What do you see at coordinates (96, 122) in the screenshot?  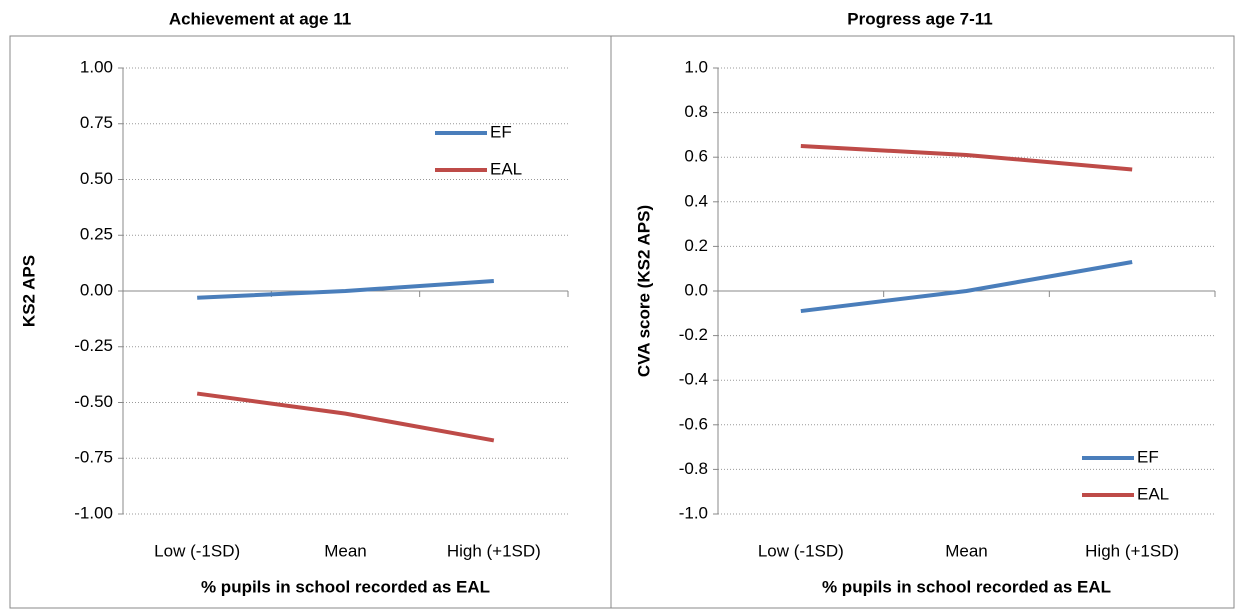 I see `y-tick-label: 0.75` at bounding box center [96, 122].